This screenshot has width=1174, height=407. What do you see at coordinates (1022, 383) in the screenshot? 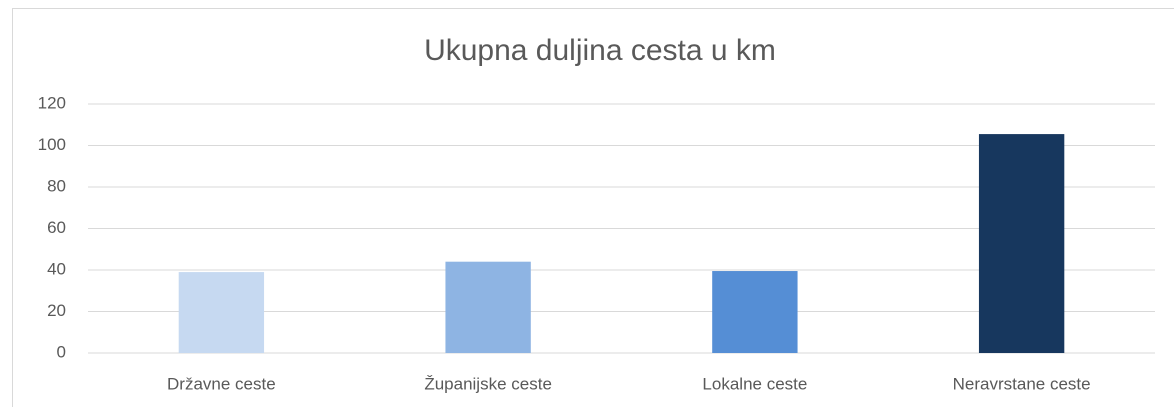
I see `x-tick-label: Neravrstane ceste` at bounding box center [1022, 383].